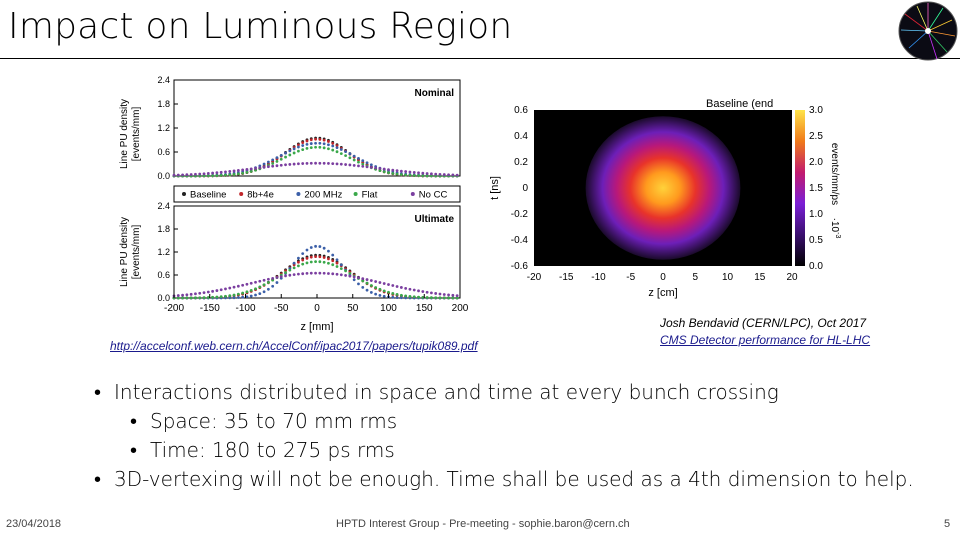  What do you see at coordinates (834, 174) in the screenshot?
I see `colorbar-label: events/mm/ps` at bounding box center [834, 174].